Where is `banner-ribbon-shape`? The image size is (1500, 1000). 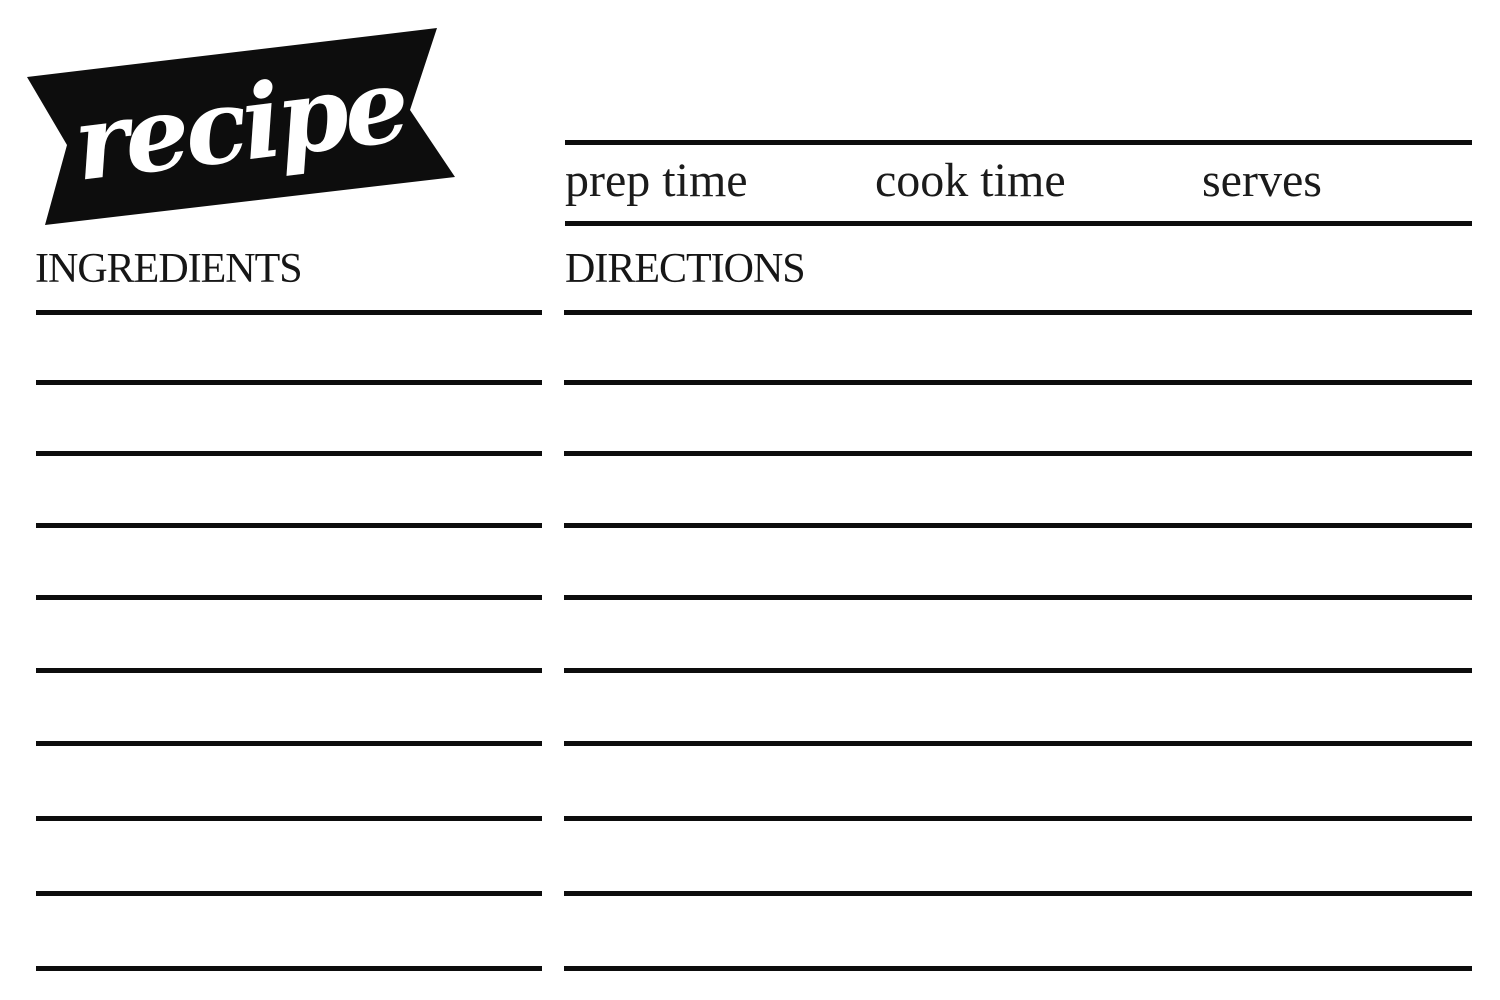 banner-ribbon-shape is located at coordinates (241, 126).